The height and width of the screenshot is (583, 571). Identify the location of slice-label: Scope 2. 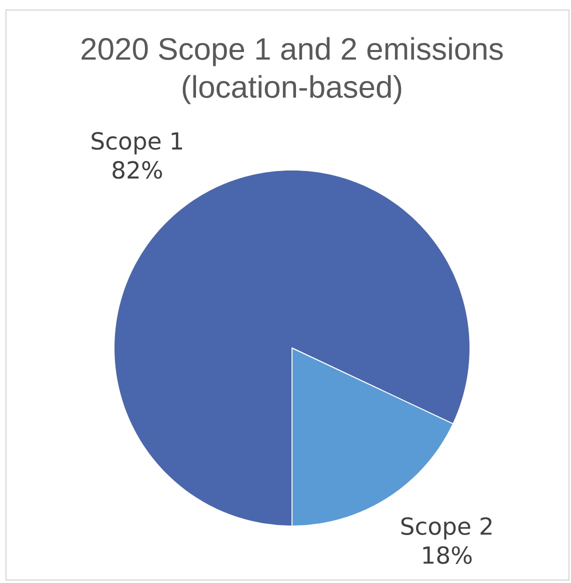
(446, 528).